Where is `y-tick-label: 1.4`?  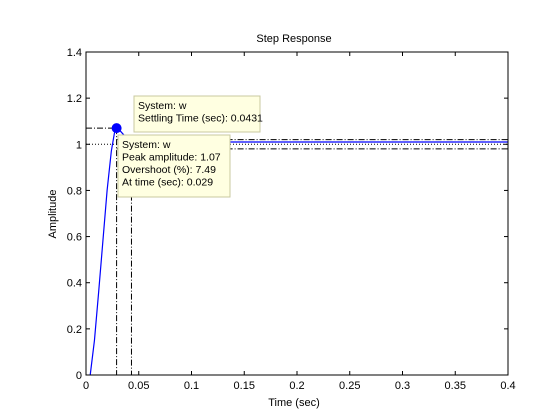 y-tick-label: 1.4 is located at coordinates (74, 53).